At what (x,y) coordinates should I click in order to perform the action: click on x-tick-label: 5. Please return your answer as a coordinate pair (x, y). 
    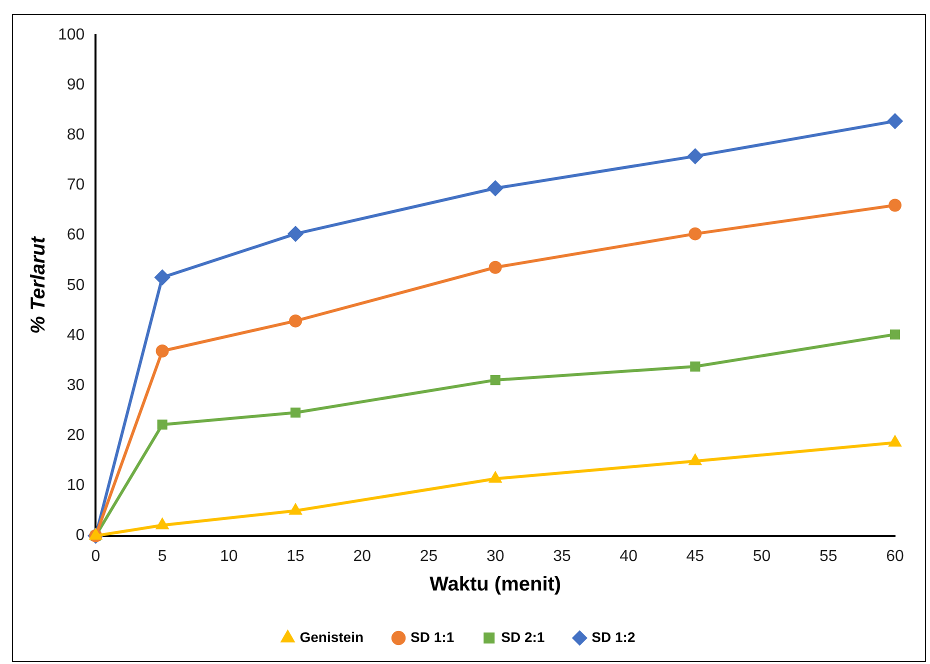
    Looking at the image, I should click on (162, 556).